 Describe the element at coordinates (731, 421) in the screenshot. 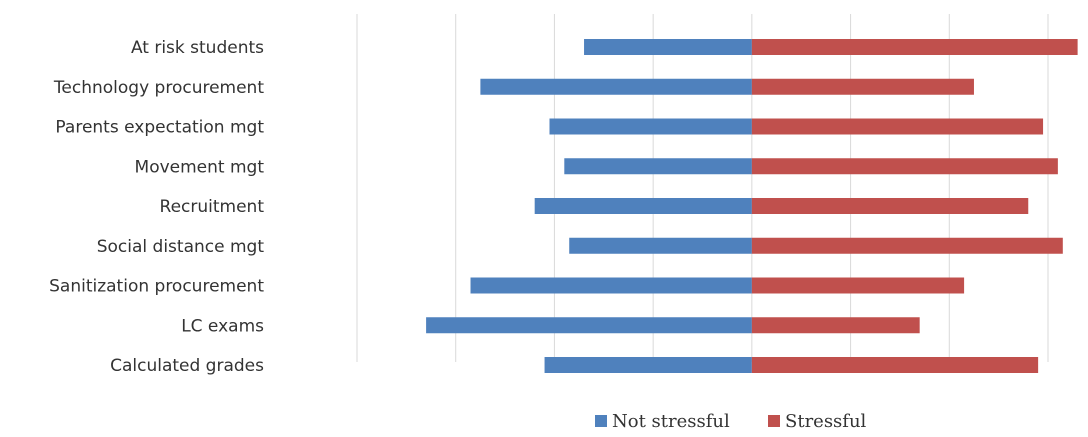

I see `legend: Not stressful Stressful` at that location.